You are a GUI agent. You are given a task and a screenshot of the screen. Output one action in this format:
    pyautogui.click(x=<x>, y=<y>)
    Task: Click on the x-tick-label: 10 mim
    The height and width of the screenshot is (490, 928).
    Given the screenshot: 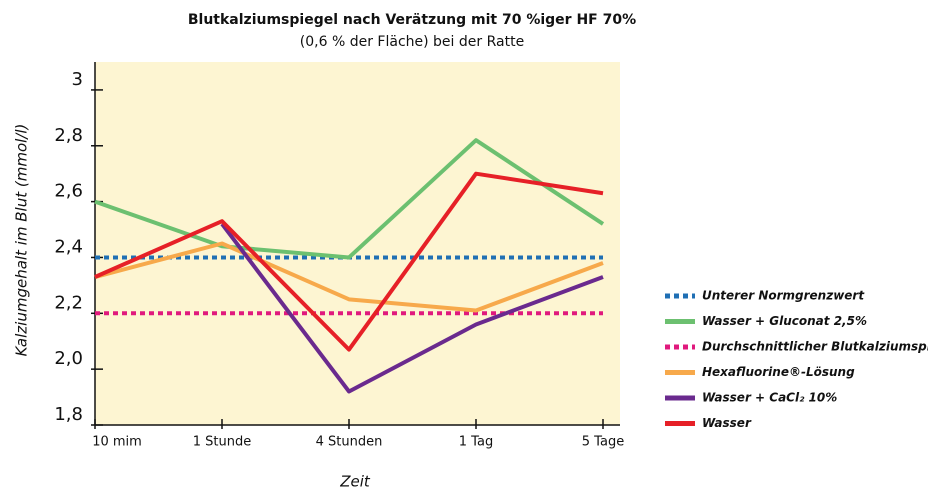 What is the action you would take?
    pyautogui.click(x=117, y=442)
    